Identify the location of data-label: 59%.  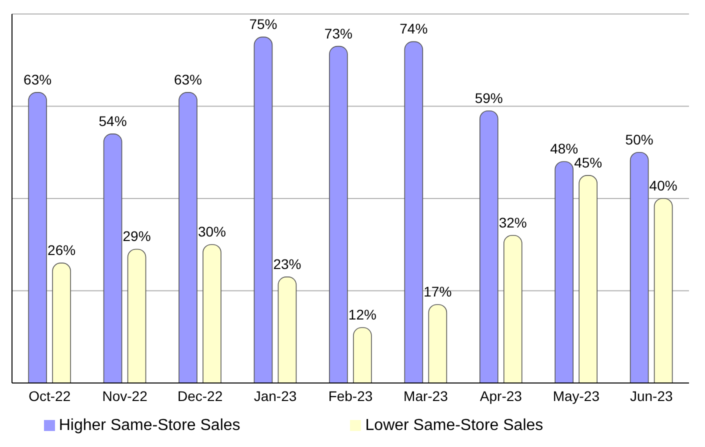
(488, 98).